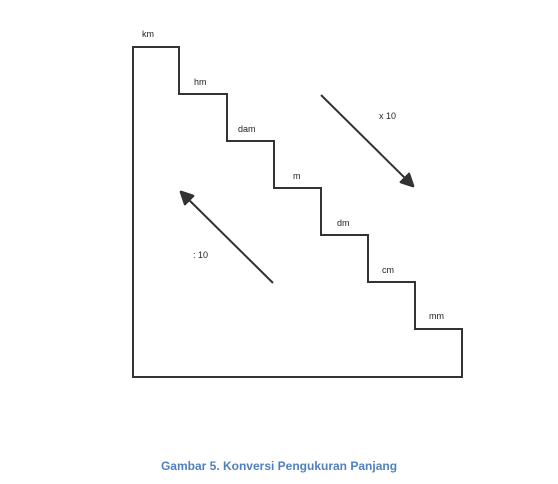  What do you see at coordinates (200, 82) in the screenshot?
I see `unit-label-hm: hm` at bounding box center [200, 82].